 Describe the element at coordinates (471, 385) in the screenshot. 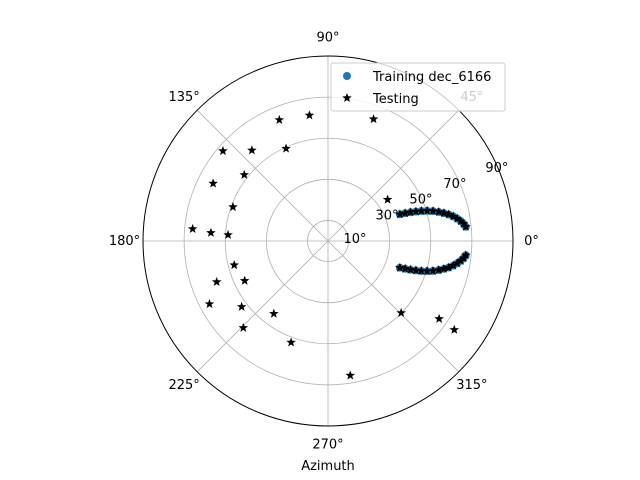

I see `theta-tick-label: 315°` at that location.